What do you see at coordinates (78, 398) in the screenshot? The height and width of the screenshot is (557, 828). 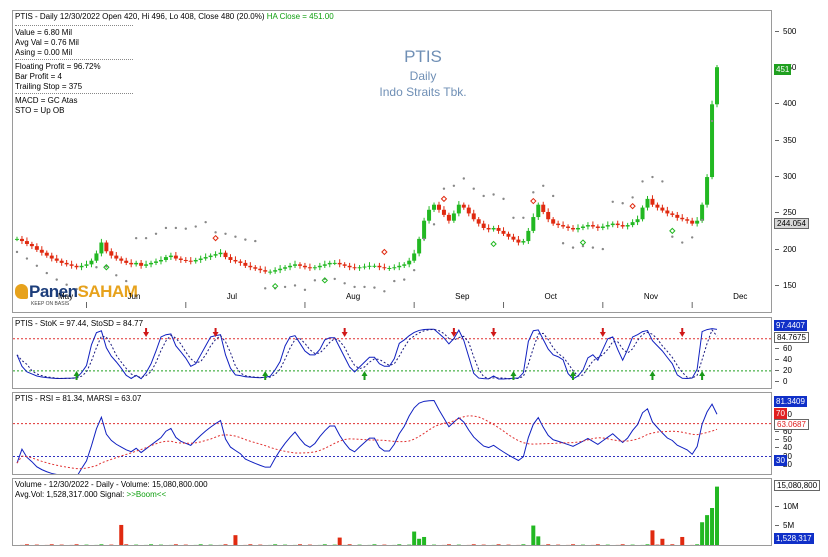 I see `rsi-info: PTIS - RSI = 81.34, MARSI = 63.07` at bounding box center [78, 398].